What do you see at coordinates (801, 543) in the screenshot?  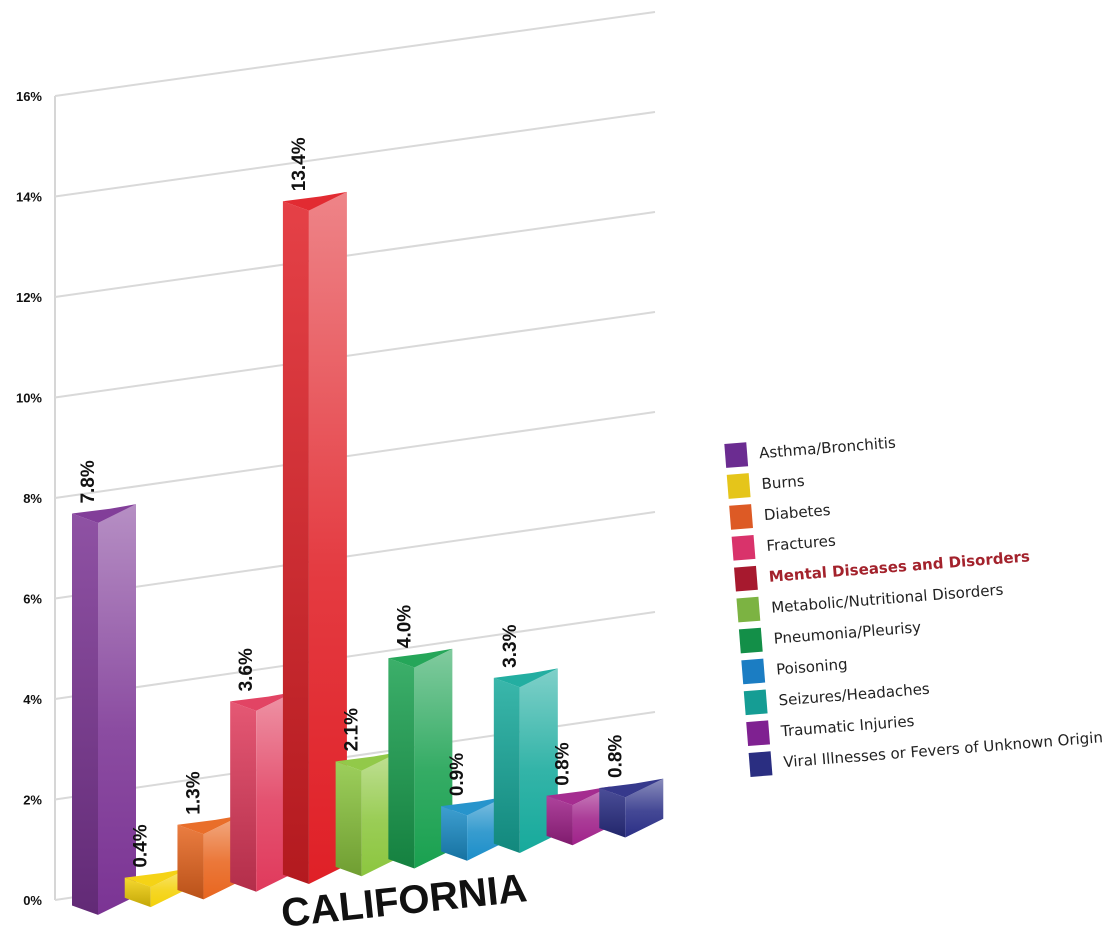 I see `legend-label: Fractures` at bounding box center [801, 543].